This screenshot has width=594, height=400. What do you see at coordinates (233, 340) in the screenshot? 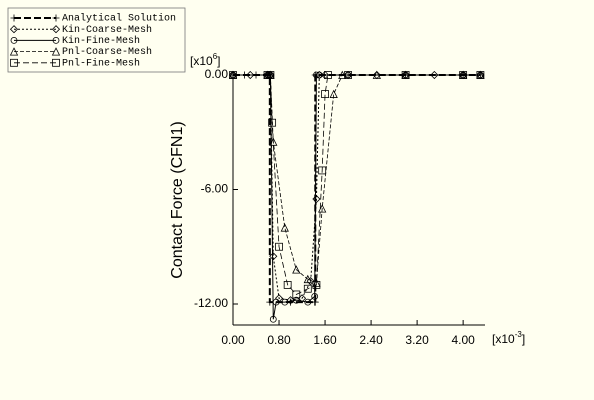
I see `x-tick-label: 0.00` at bounding box center [233, 340].